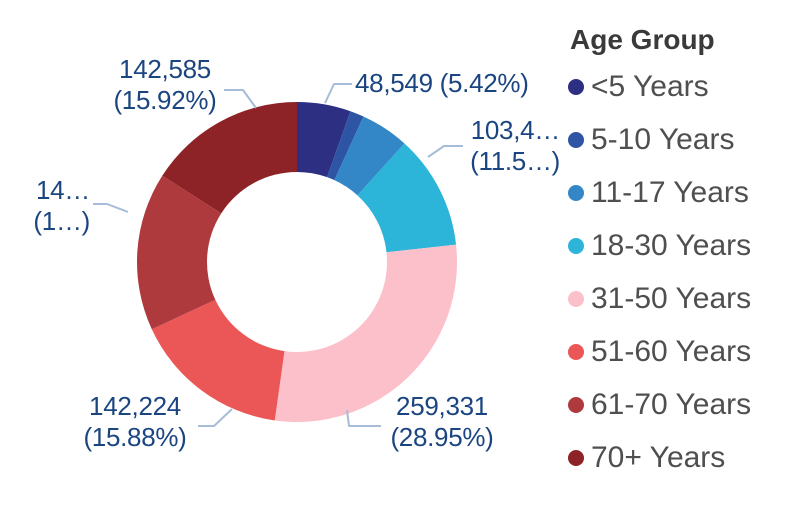 The width and height of the screenshot is (796, 525). I want to click on leader-line-51-60-years, so click(215, 417).